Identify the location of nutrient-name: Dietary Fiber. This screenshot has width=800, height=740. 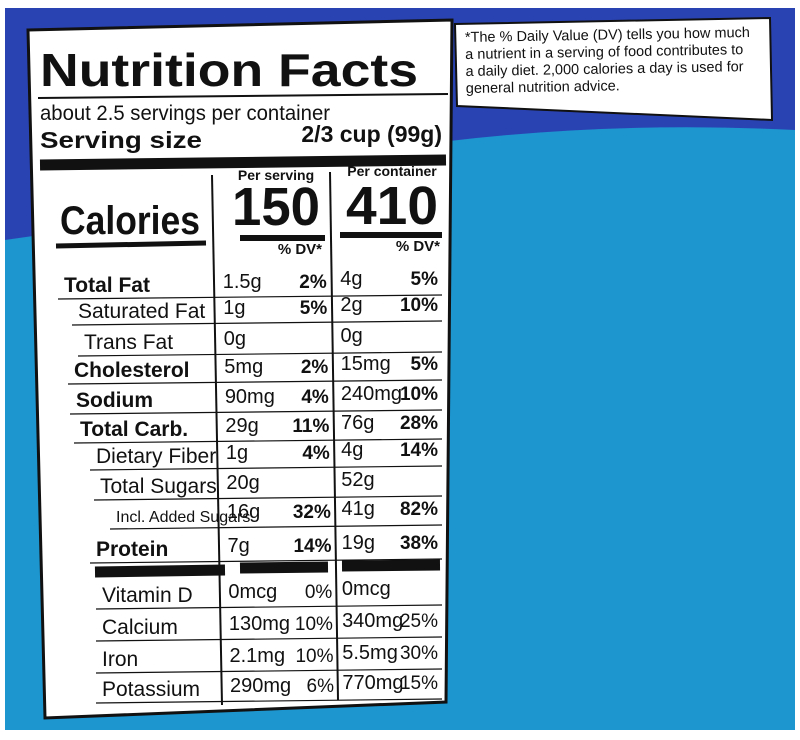
(156, 456).